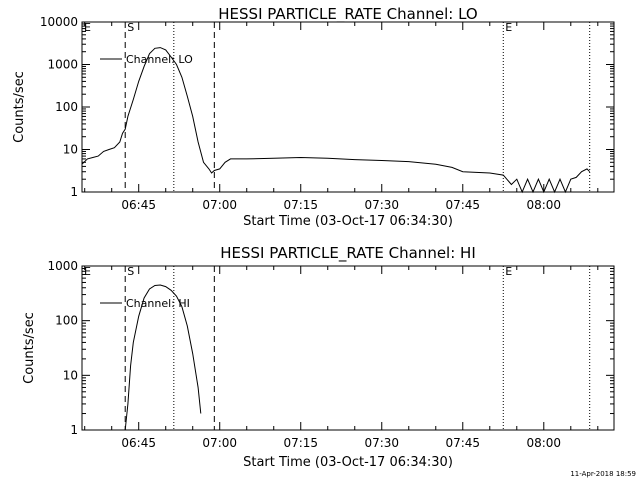 Image resolution: width=640 pixels, height=480 pixels. Describe the element at coordinates (159, 59) in the screenshot. I see `legend-label: Channel: LO` at that location.